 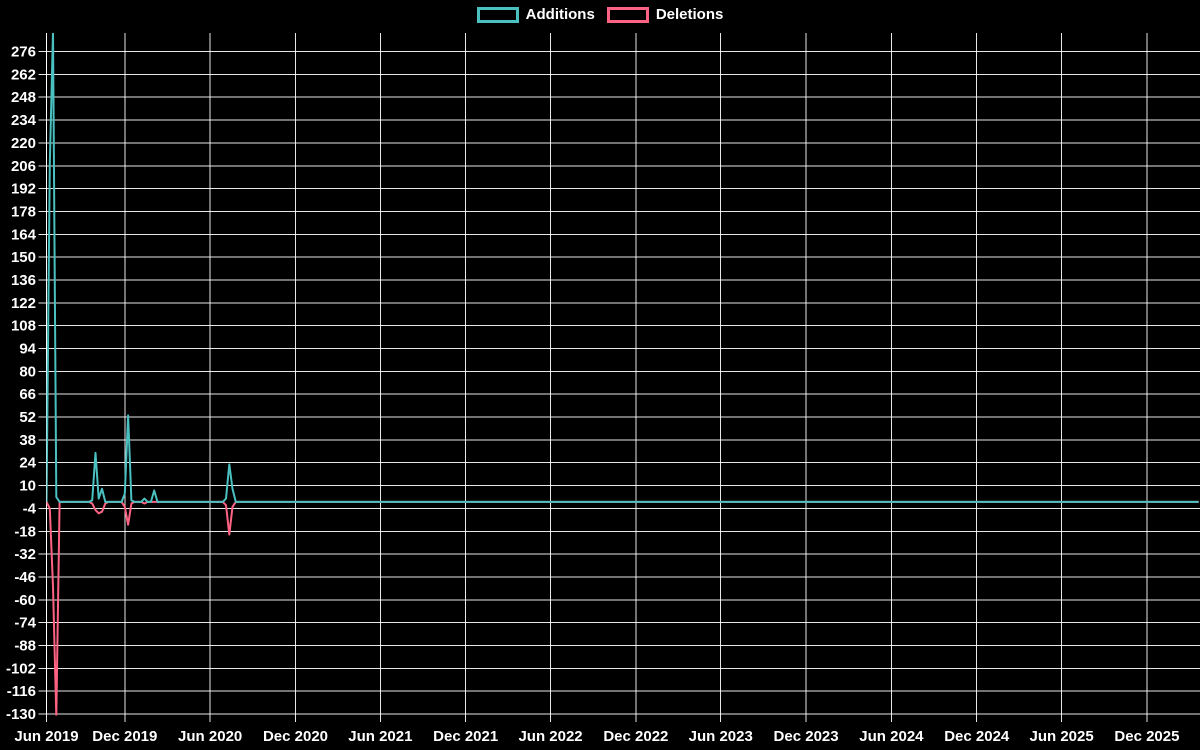 I want to click on y-tick-label: 10, so click(x=27, y=486).